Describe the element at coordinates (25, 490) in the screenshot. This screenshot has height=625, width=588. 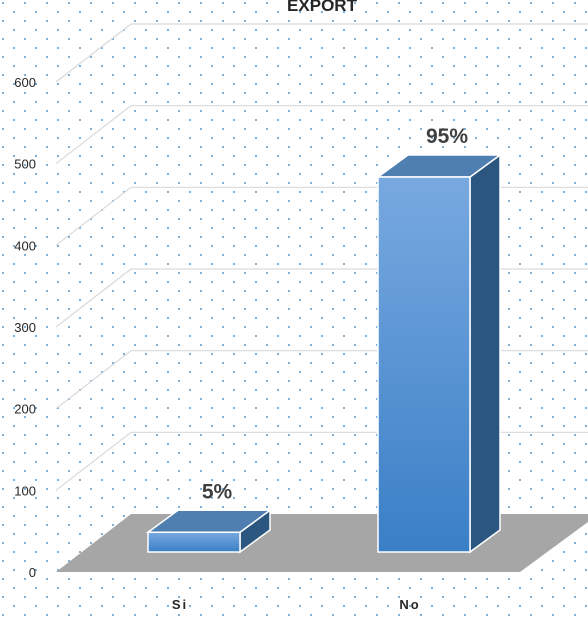
I see `y-tick-label: 100` at that location.